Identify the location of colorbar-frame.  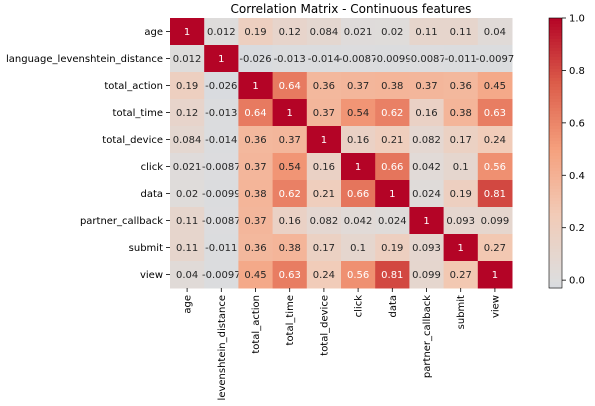
(555, 153).